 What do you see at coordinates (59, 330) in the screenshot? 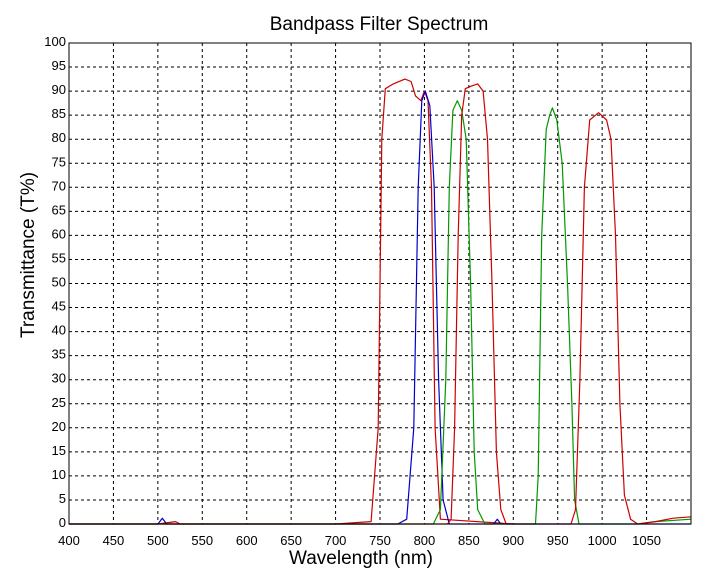
I see `y-tick-label: 40` at bounding box center [59, 330].